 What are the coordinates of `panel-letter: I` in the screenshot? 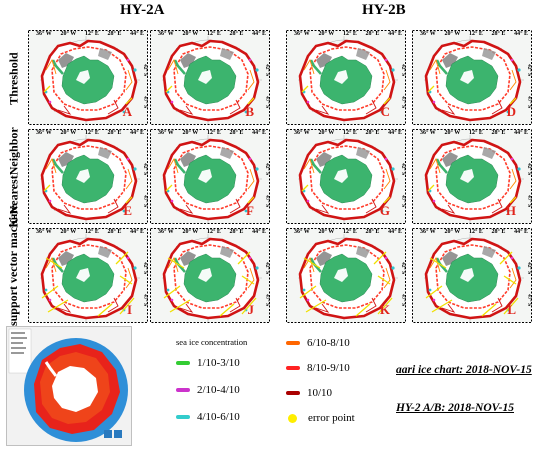 It's located at (129, 309).